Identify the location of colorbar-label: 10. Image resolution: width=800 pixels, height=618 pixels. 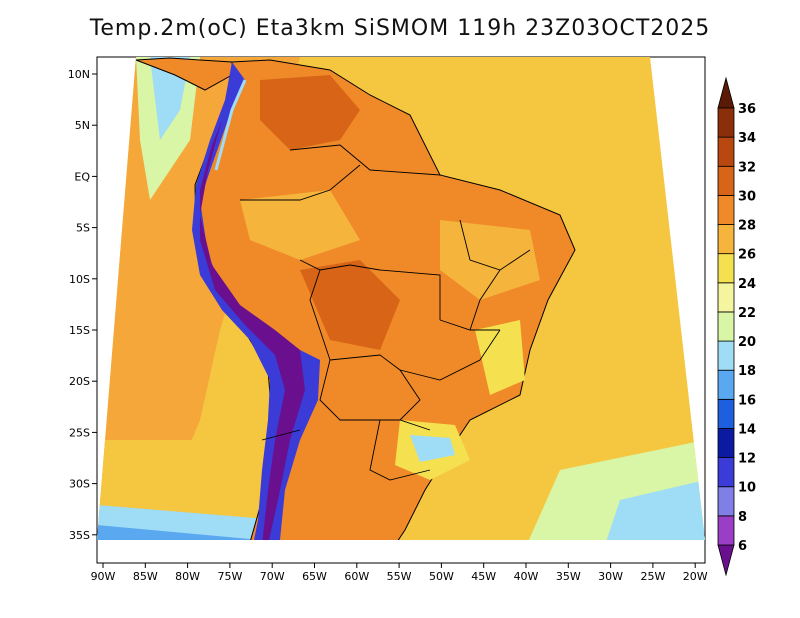
(747, 488).